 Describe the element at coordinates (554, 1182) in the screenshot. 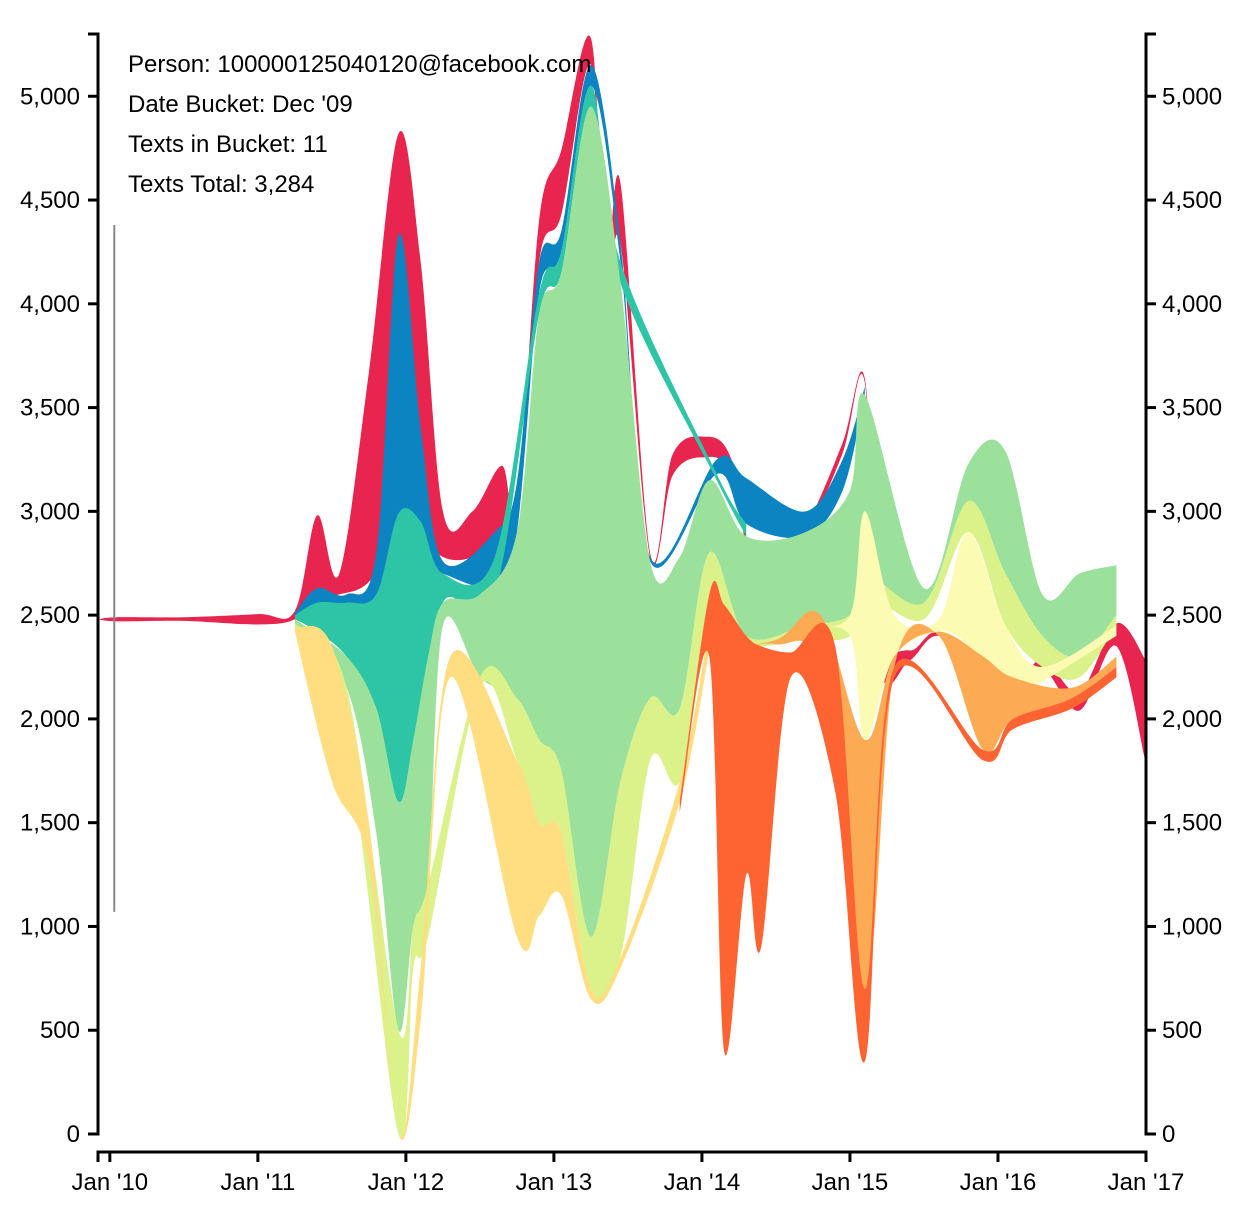

I see `x-tick-label: Jan '13` at that location.